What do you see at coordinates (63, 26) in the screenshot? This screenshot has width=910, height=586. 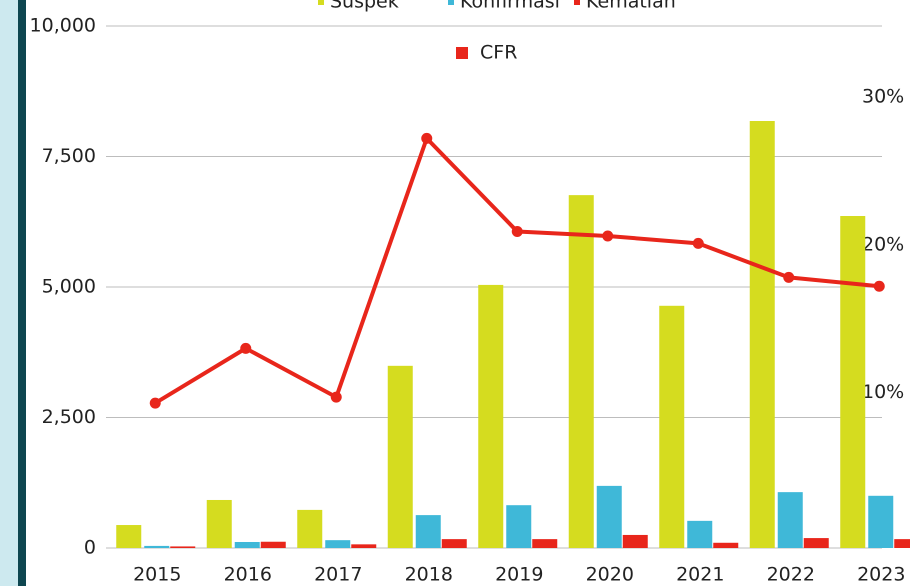 I see `y-tick-label: 10,000` at bounding box center [63, 26].